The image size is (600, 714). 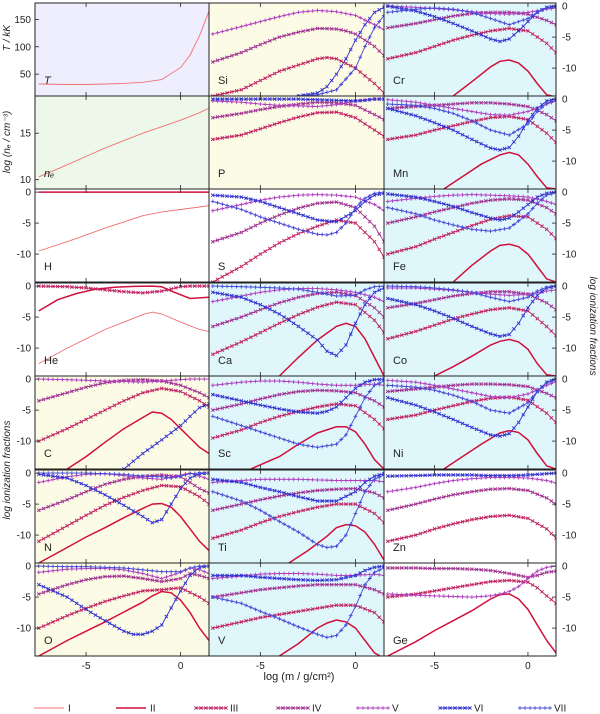 What do you see at coordinates (565, 193) in the screenshot?
I see `y-tick-label: 0` at bounding box center [565, 193].